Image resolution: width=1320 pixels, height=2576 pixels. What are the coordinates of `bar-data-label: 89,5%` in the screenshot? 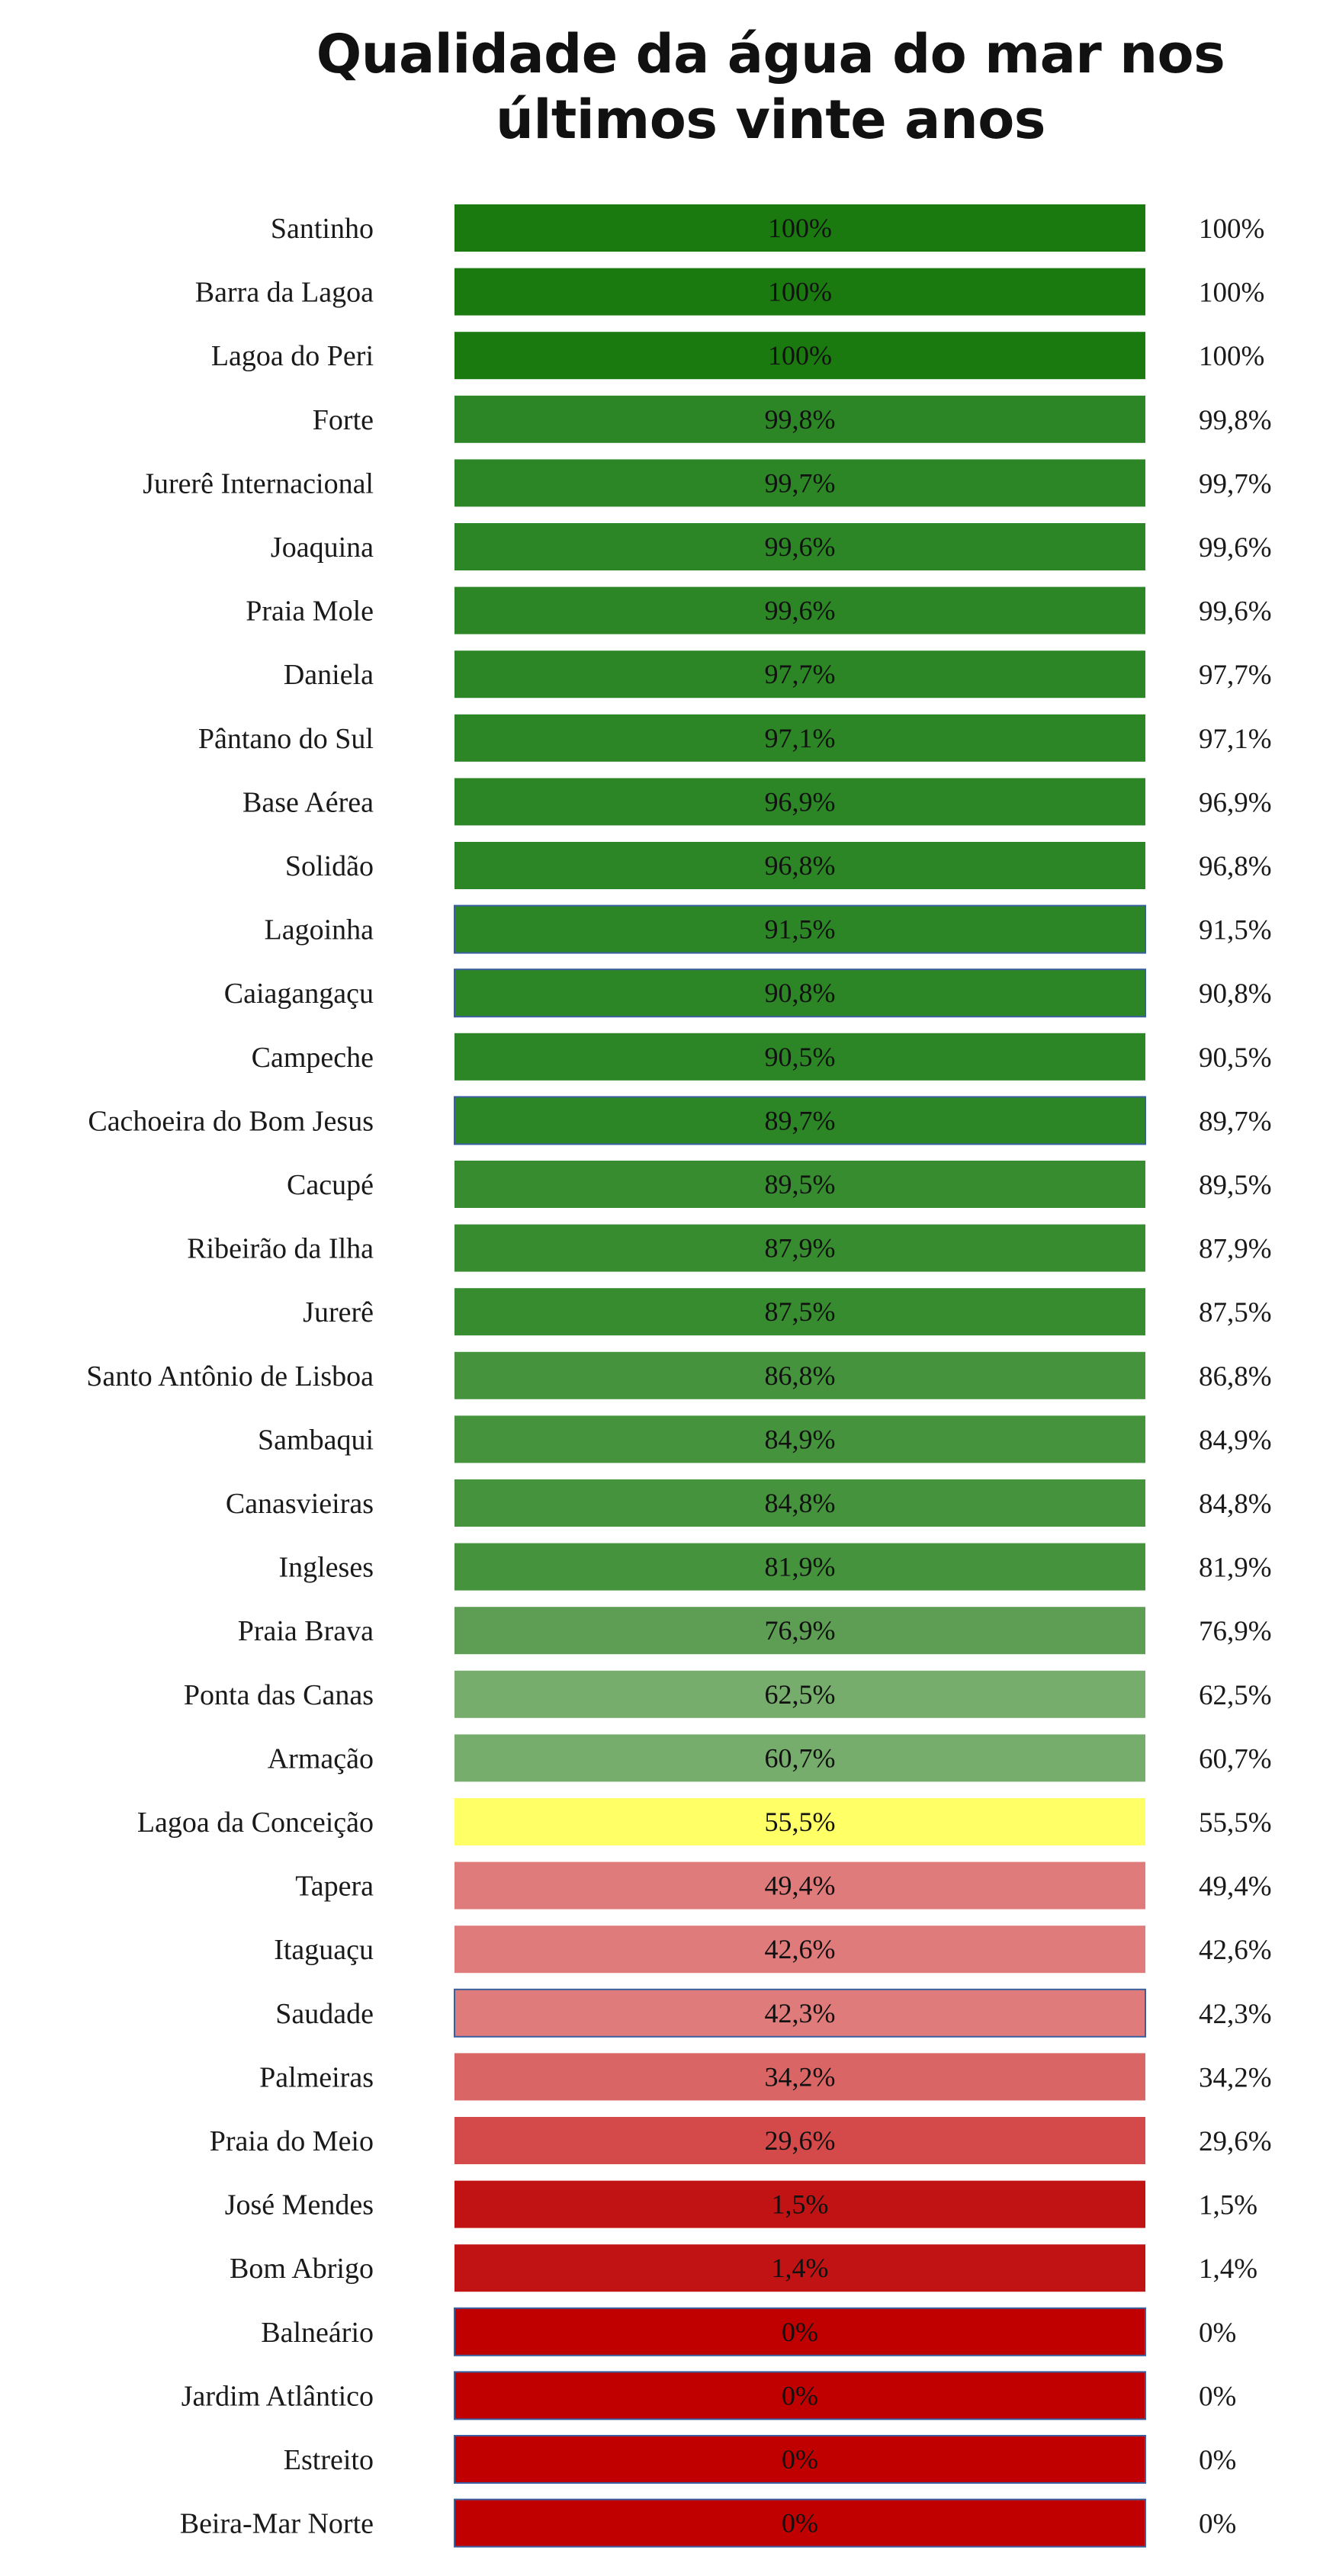 It's located at (800, 1184).